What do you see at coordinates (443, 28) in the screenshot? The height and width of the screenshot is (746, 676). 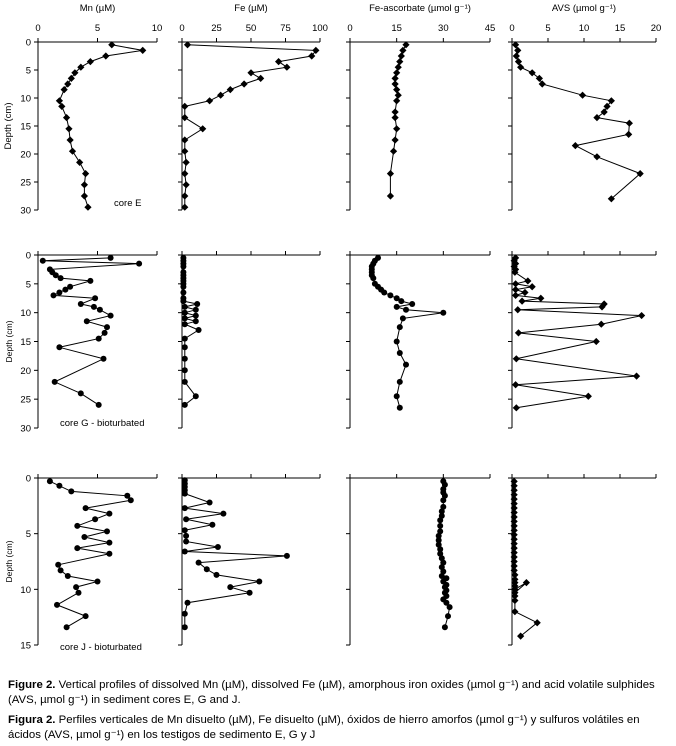 I see `x-tick-label: 30` at bounding box center [443, 28].